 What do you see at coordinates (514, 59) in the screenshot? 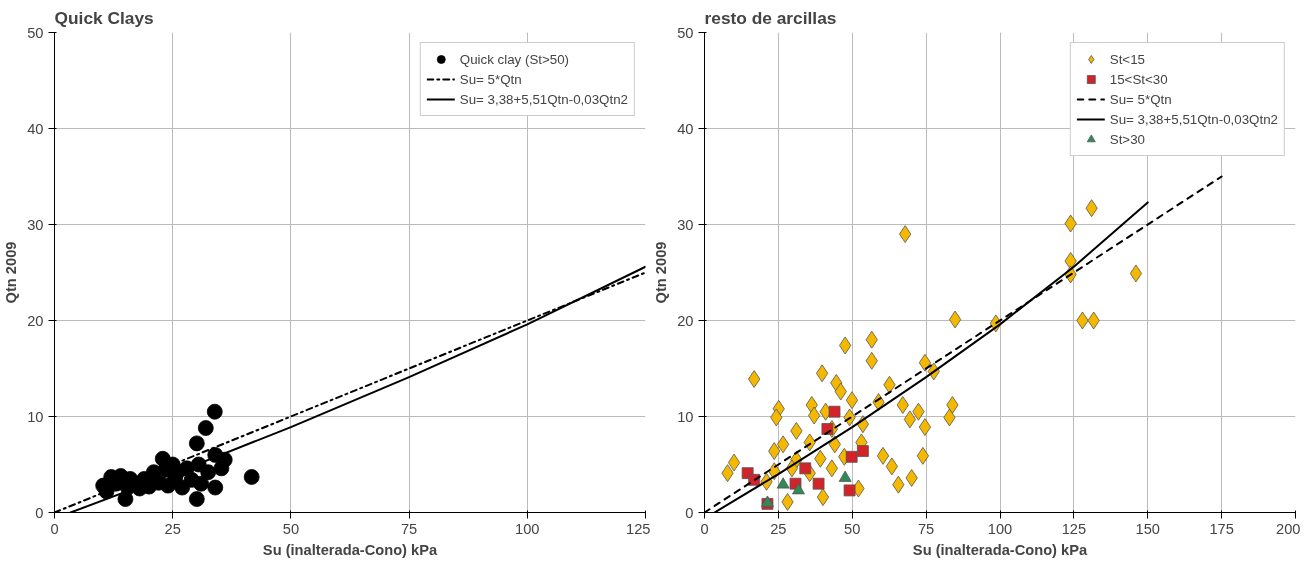
I see `legend-label: Quick clay (St>50)` at bounding box center [514, 59].